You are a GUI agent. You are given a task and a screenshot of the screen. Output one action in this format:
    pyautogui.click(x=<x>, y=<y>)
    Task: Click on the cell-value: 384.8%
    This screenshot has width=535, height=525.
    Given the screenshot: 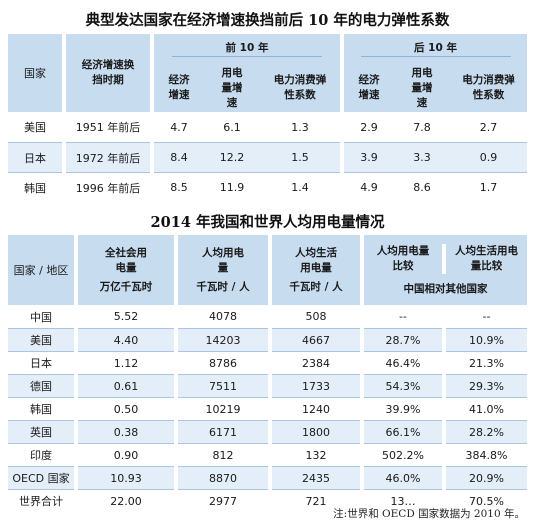 What is the action you would take?
    pyautogui.click(x=487, y=454)
    